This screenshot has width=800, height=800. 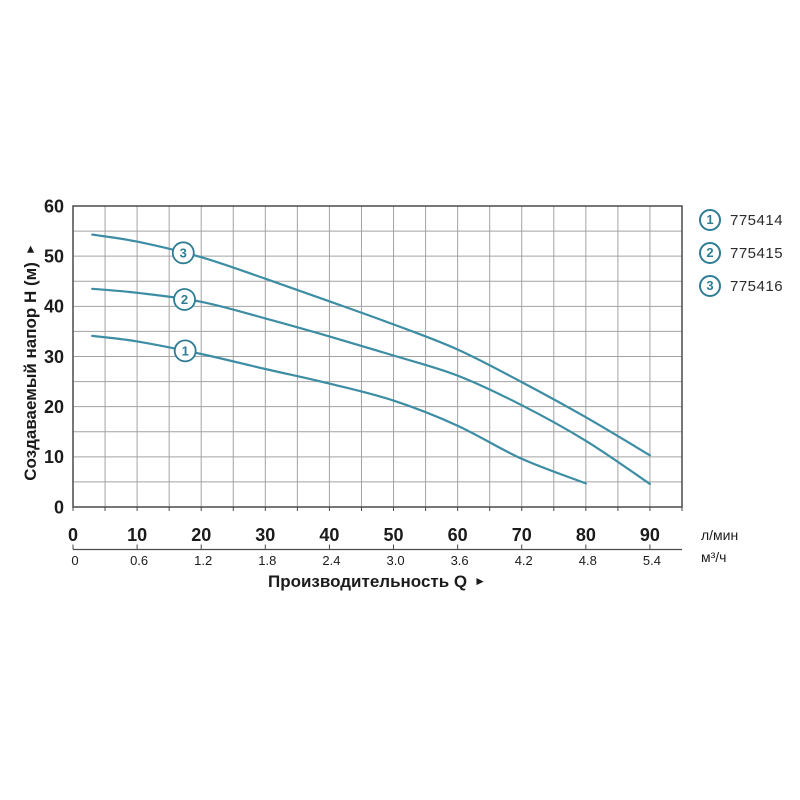 I want to click on series-2-marker-icon: 2, so click(x=710, y=253).